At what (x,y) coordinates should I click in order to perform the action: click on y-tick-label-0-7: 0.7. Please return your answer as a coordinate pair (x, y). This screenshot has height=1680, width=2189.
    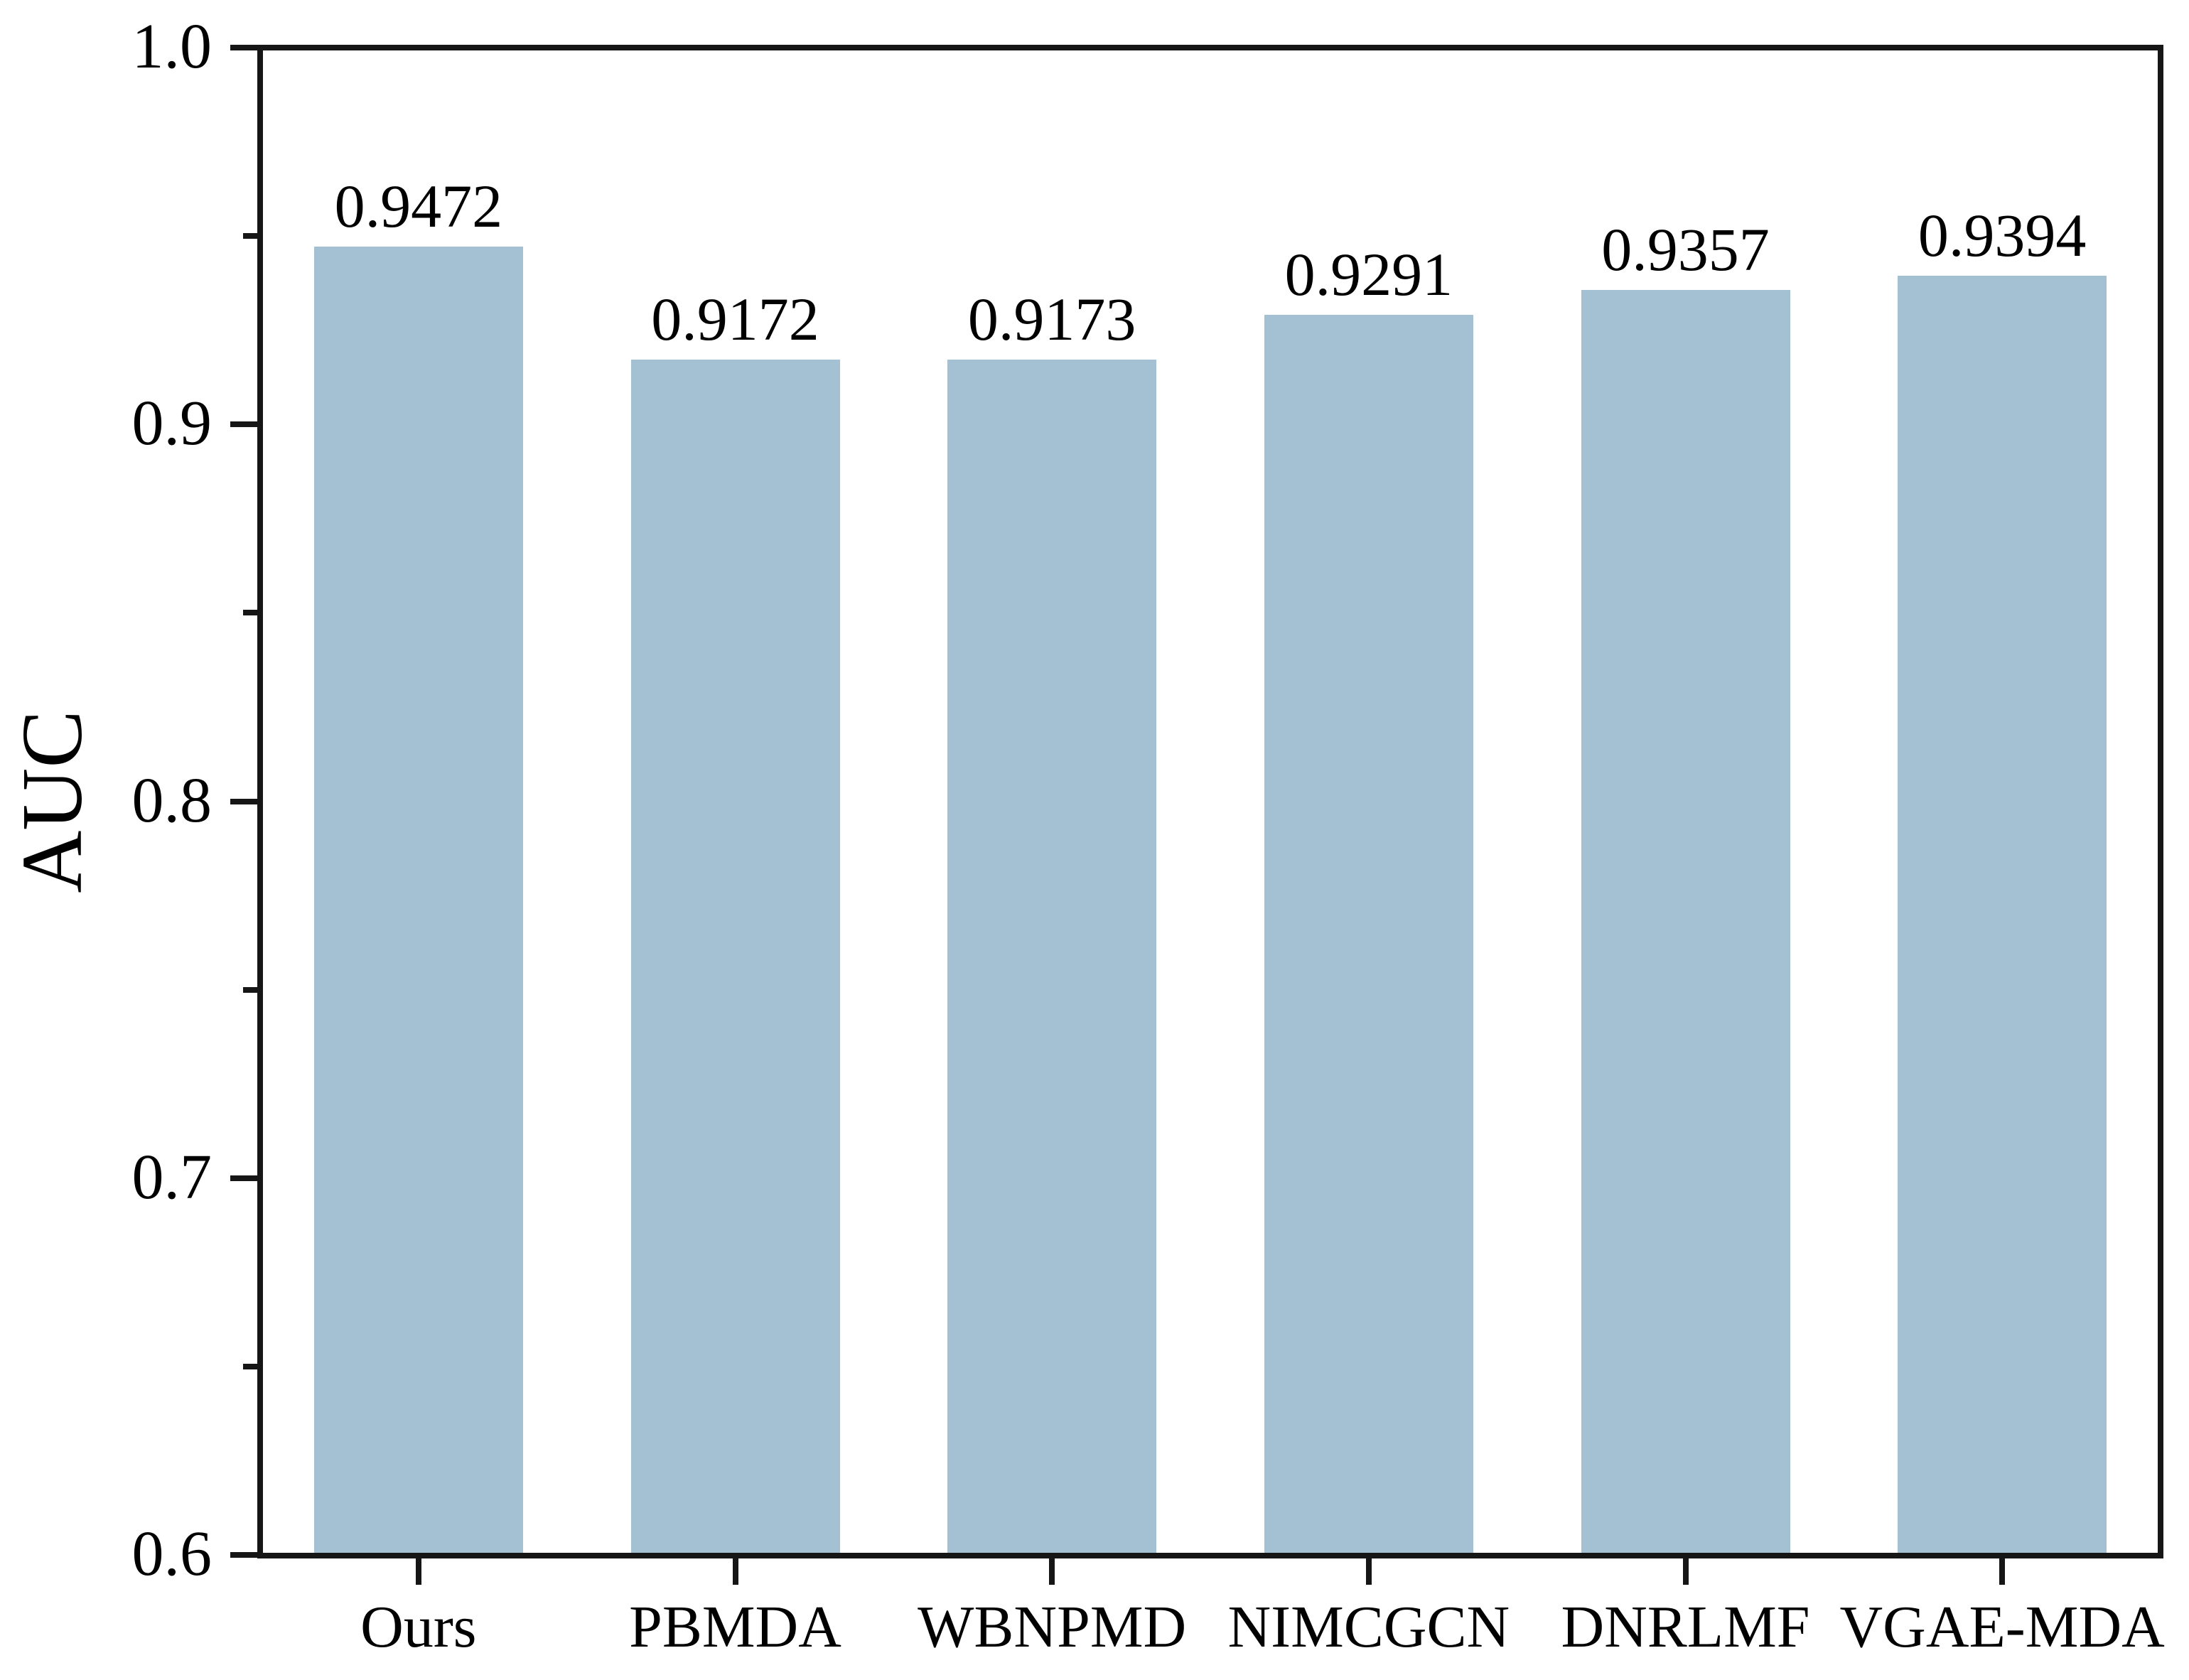
    Looking at the image, I should click on (172, 1177).